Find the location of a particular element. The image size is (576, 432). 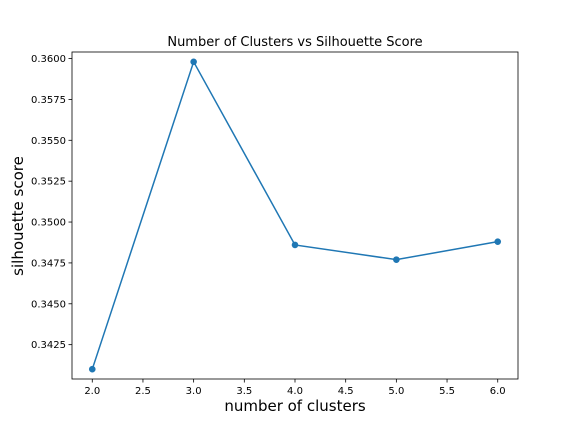

x-axis-ticks: 2.0 2.5 3.0 3.5 4.0 4.5 5.0 5.5 6.0 is located at coordinates (295, 388).